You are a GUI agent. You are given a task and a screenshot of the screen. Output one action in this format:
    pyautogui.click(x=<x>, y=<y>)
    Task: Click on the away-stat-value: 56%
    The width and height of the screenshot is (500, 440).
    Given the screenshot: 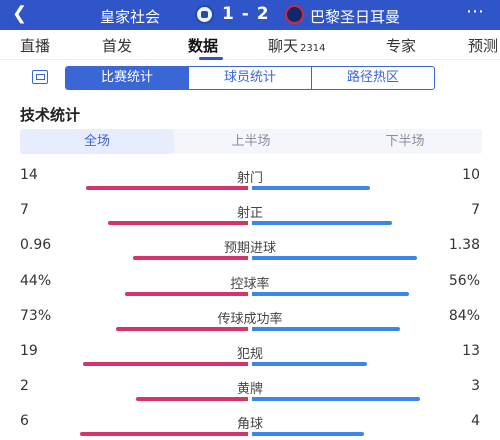 What is the action you would take?
    pyautogui.click(x=464, y=280)
    